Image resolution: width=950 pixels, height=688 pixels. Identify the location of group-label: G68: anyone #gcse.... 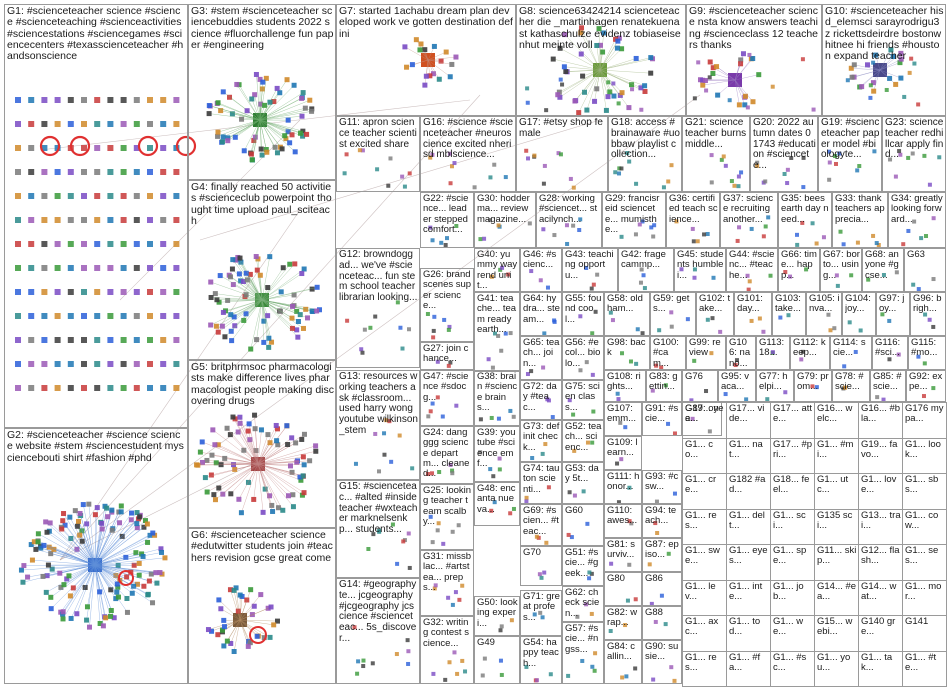
(882, 265).